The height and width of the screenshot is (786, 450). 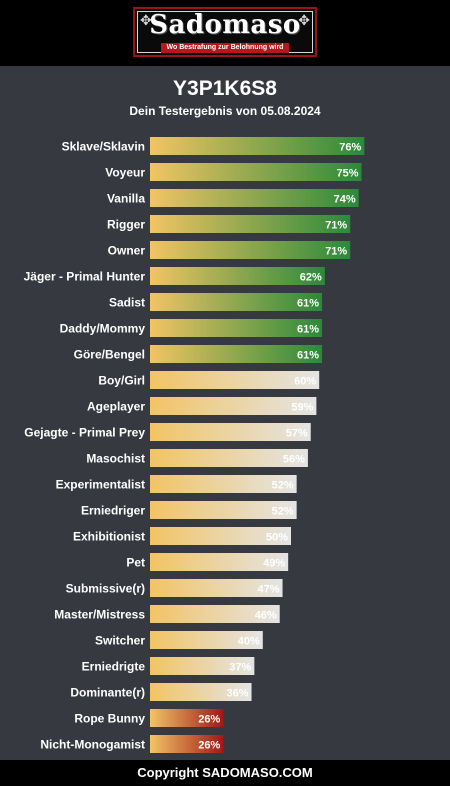 What do you see at coordinates (99, 615) in the screenshot?
I see `bar-category-label: Master/Mistress` at bounding box center [99, 615].